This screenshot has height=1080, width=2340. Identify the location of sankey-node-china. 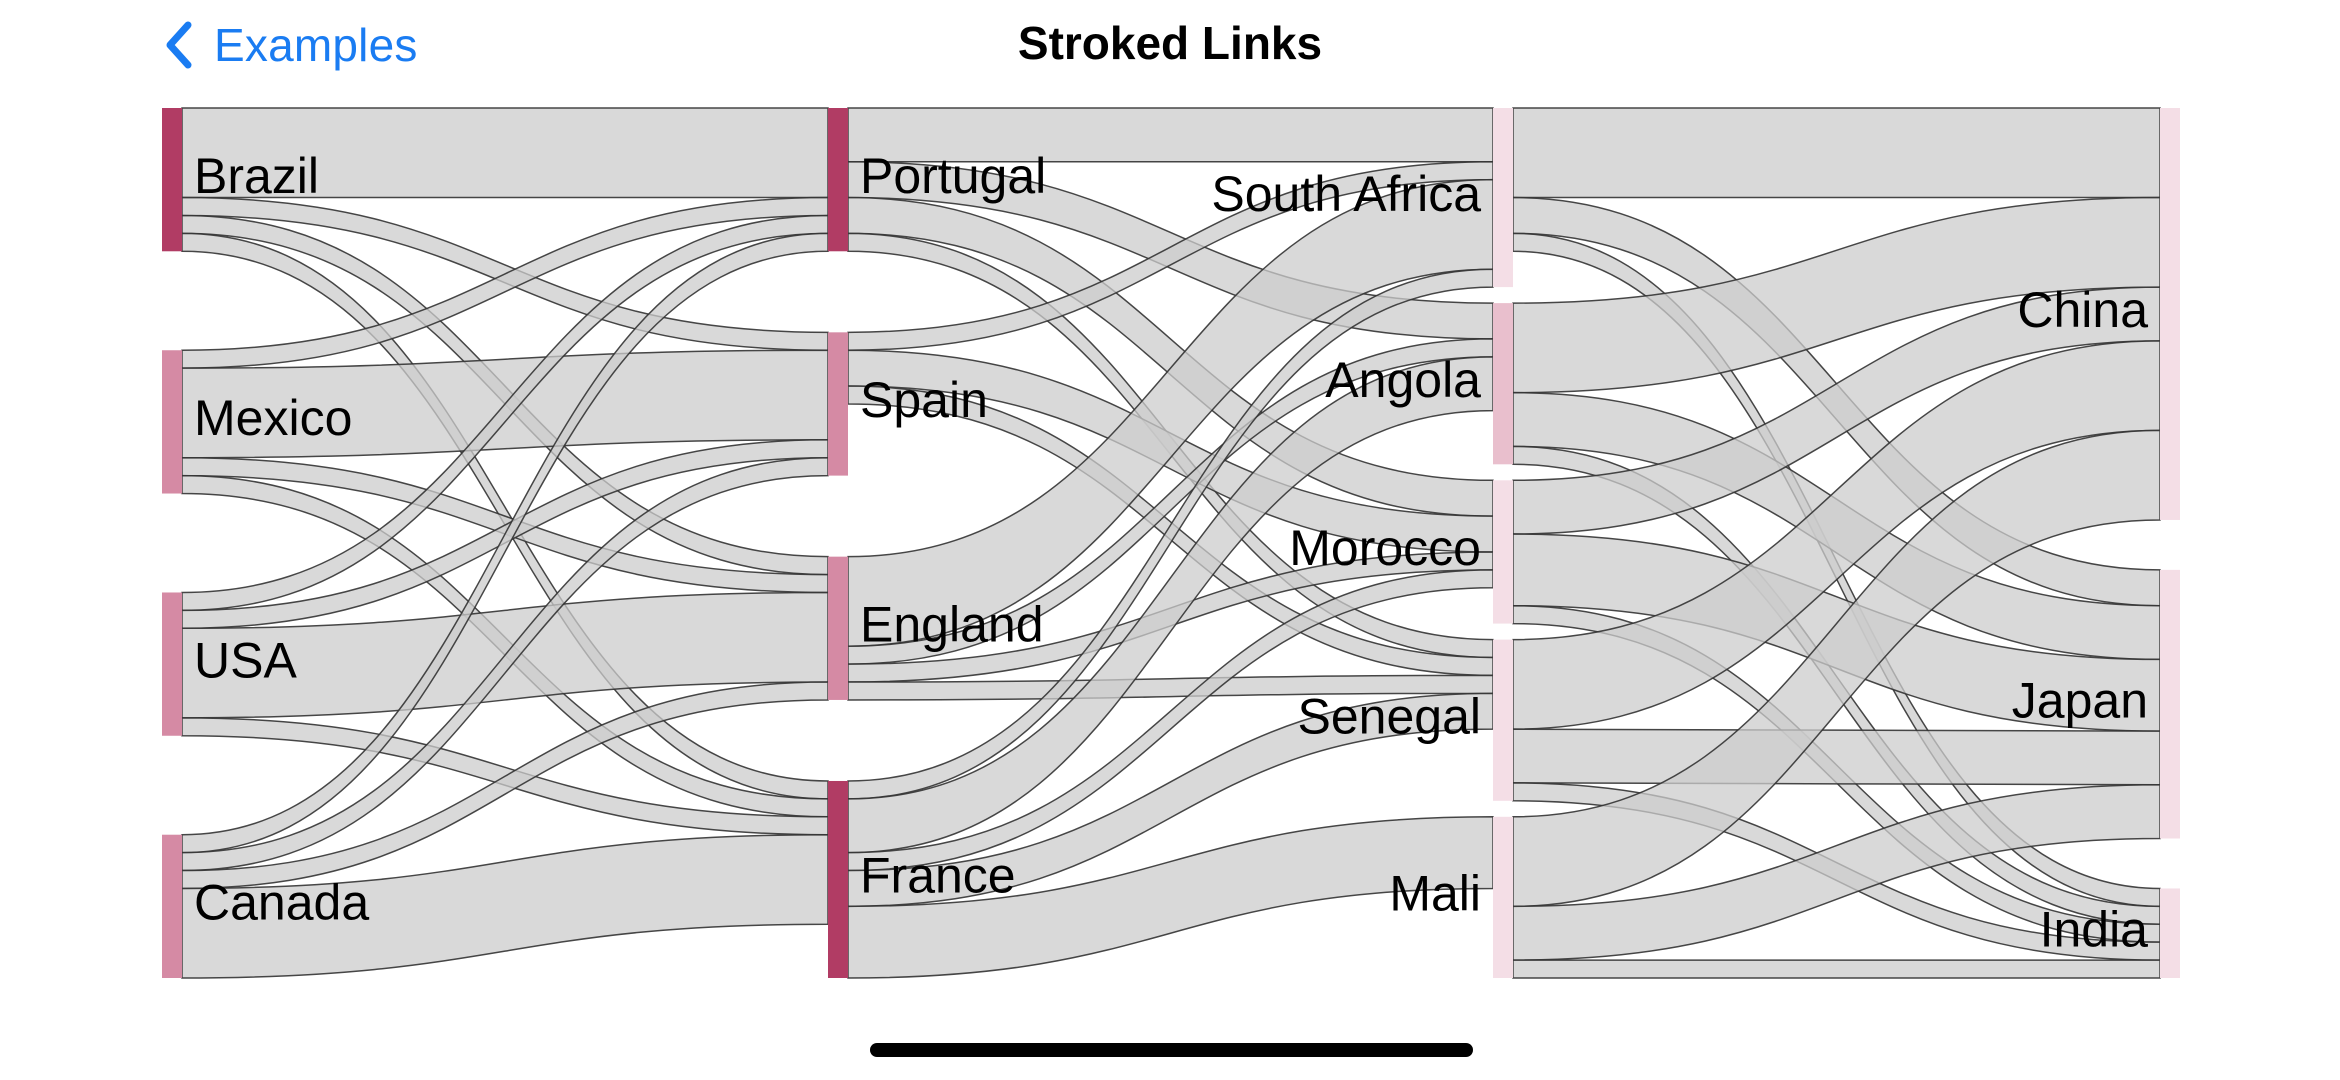
(2170, 314).